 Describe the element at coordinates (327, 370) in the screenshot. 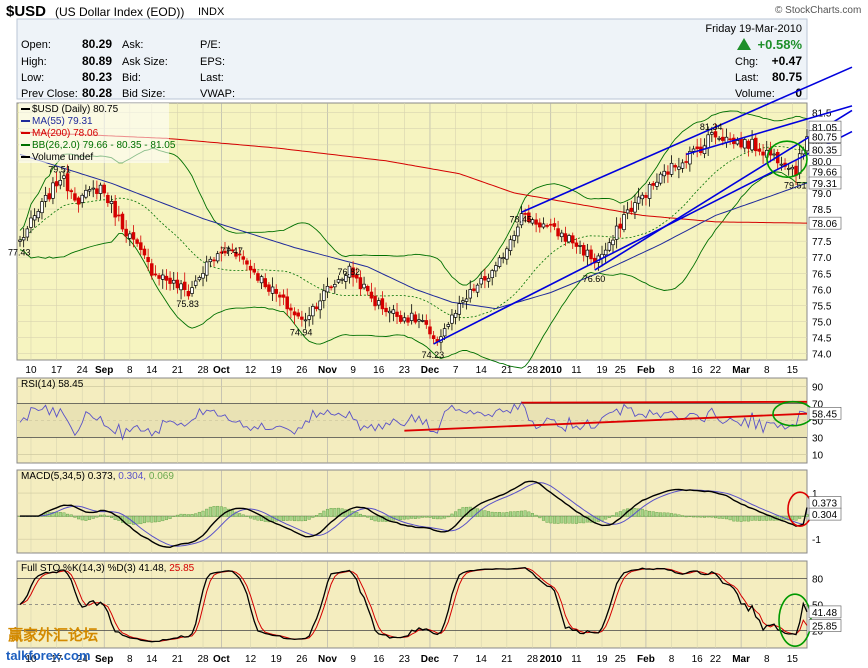

I see `x-tick-label: Nov` at that location.